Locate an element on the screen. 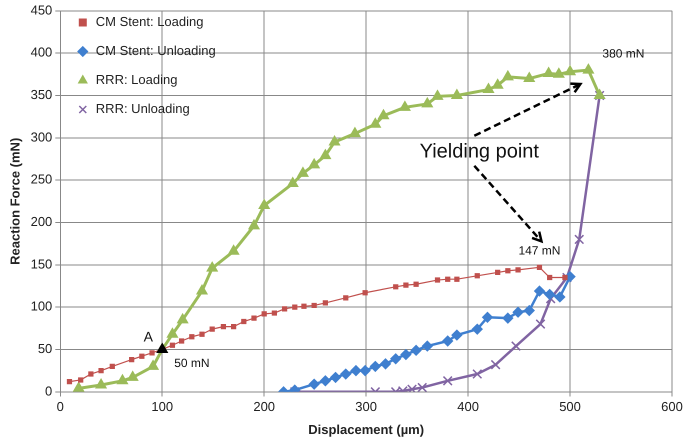 Image resolution: width=686 pixels, height=444 pixels. x-tick-label: 0 is located at coordinates (60, 406).